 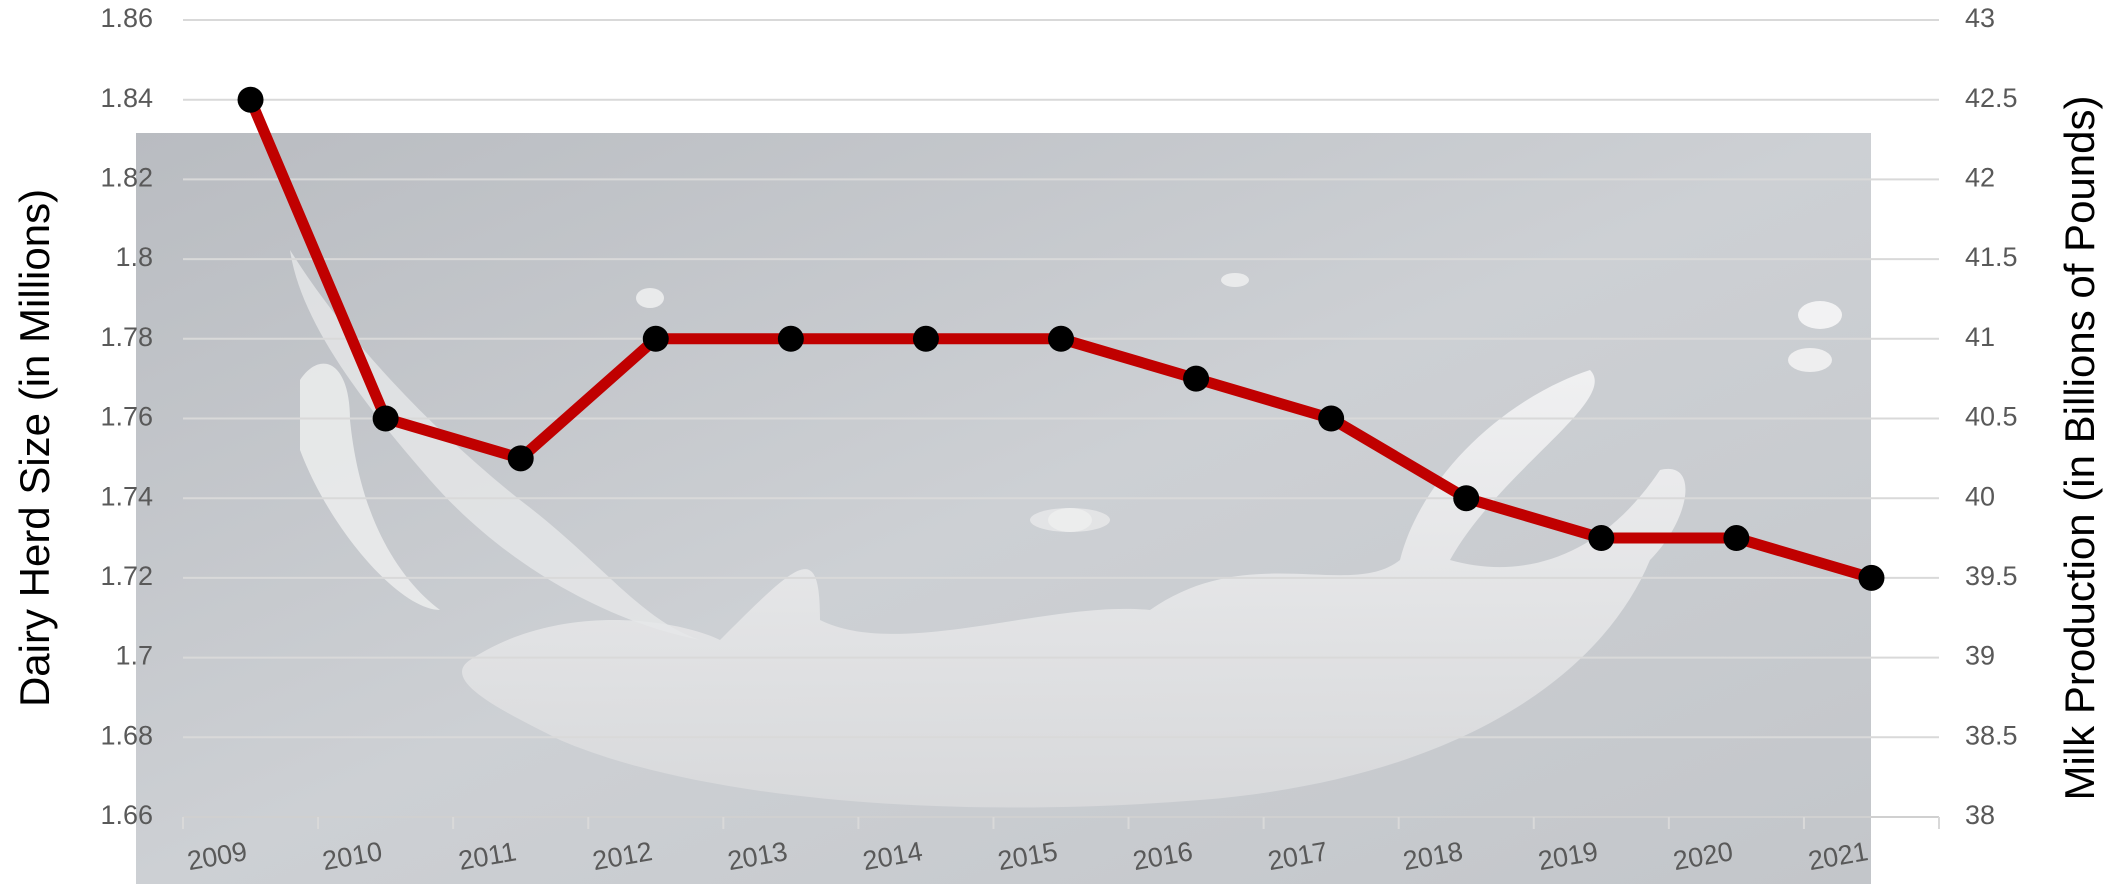 I want to click on y-tick-label: 1.86, so click(x=126, y=18).